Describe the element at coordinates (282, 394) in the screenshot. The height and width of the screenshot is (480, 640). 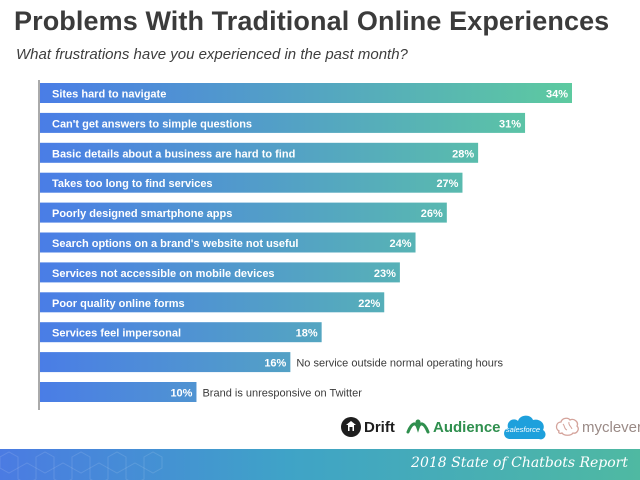
I see `category-label-10: Brand is unresponsive on Twitter` at that location.